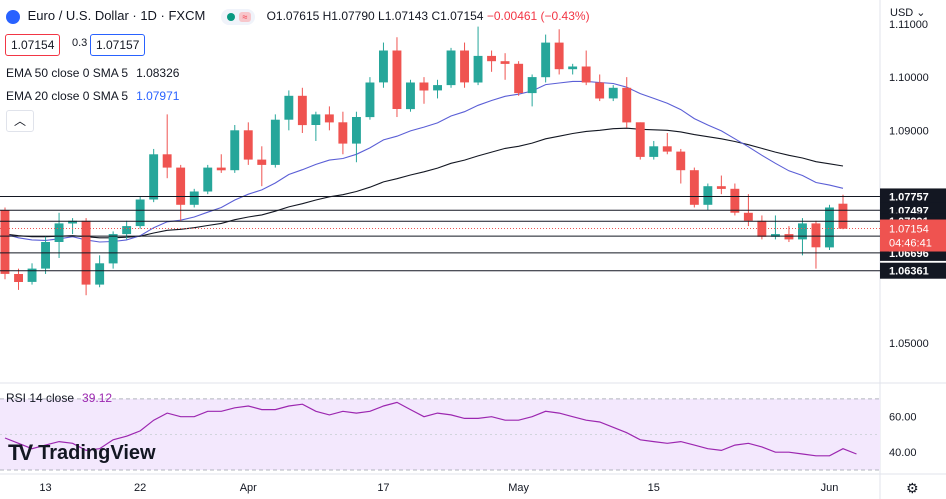 The width and height of the screenshot is (946, 499). Describe the element at coordinates (438, 488) in the screenshot. I see `time-axis: 13 22 Apr 17 May 15 Jun` at that location.